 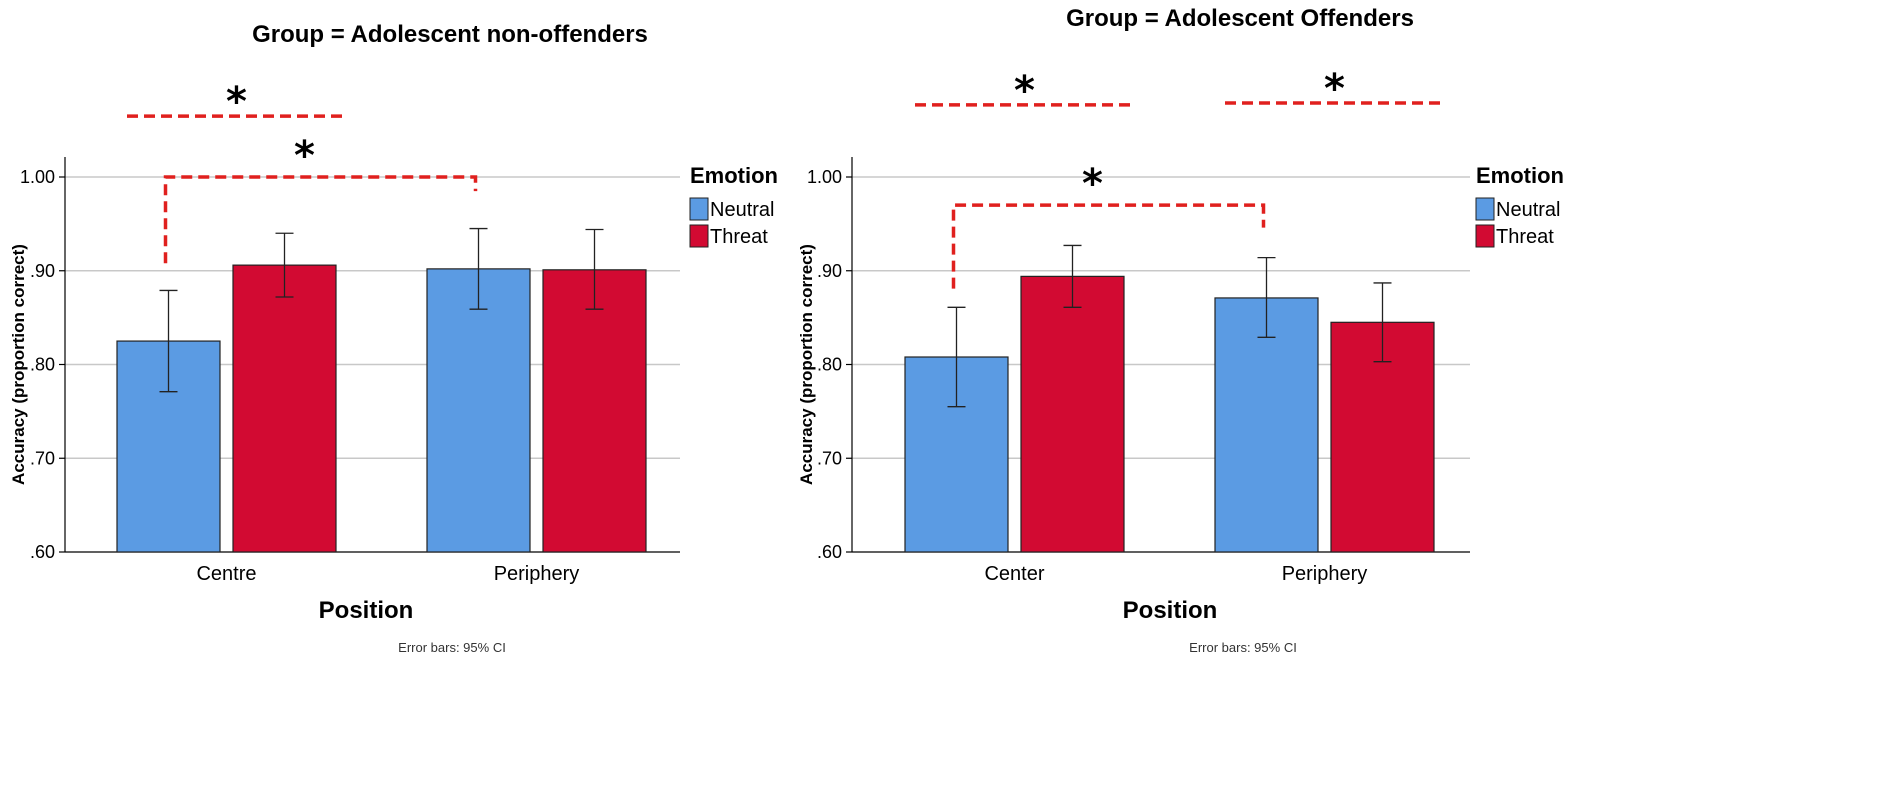 I want to click on x-category-label: Centre, so click(x=226, y=574).